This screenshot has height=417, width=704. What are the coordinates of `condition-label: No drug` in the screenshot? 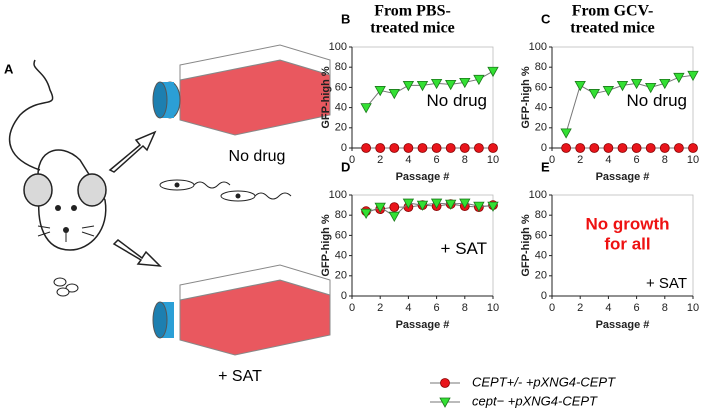 It's located at (257, 156).